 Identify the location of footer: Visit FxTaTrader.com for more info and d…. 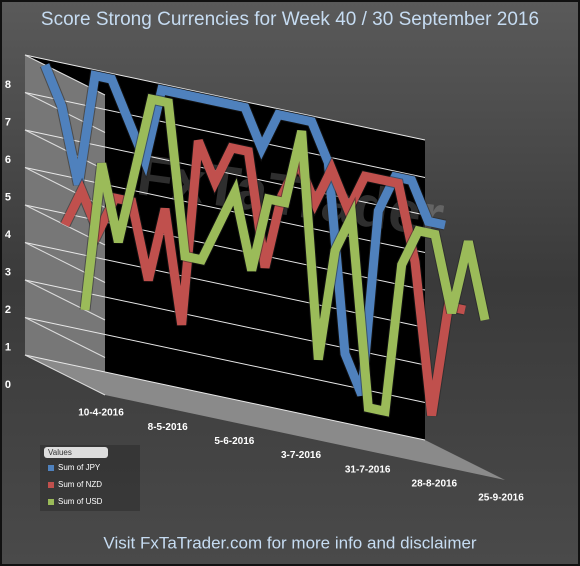
(290, 542).